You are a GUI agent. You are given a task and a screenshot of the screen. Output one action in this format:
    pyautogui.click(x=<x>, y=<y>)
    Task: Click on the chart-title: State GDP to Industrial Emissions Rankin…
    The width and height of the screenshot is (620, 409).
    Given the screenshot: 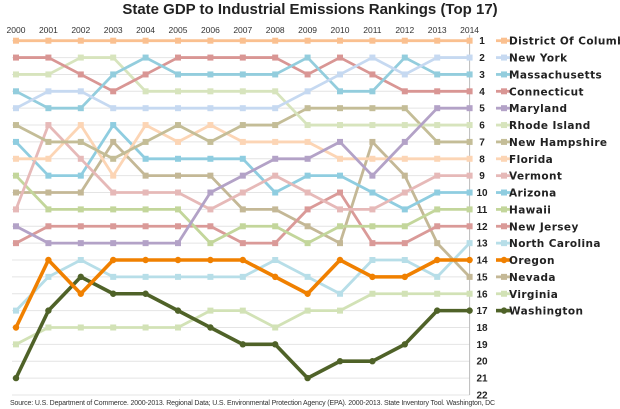 What is the action you would take?
    pyautogui.click(x=310, y=9)
    